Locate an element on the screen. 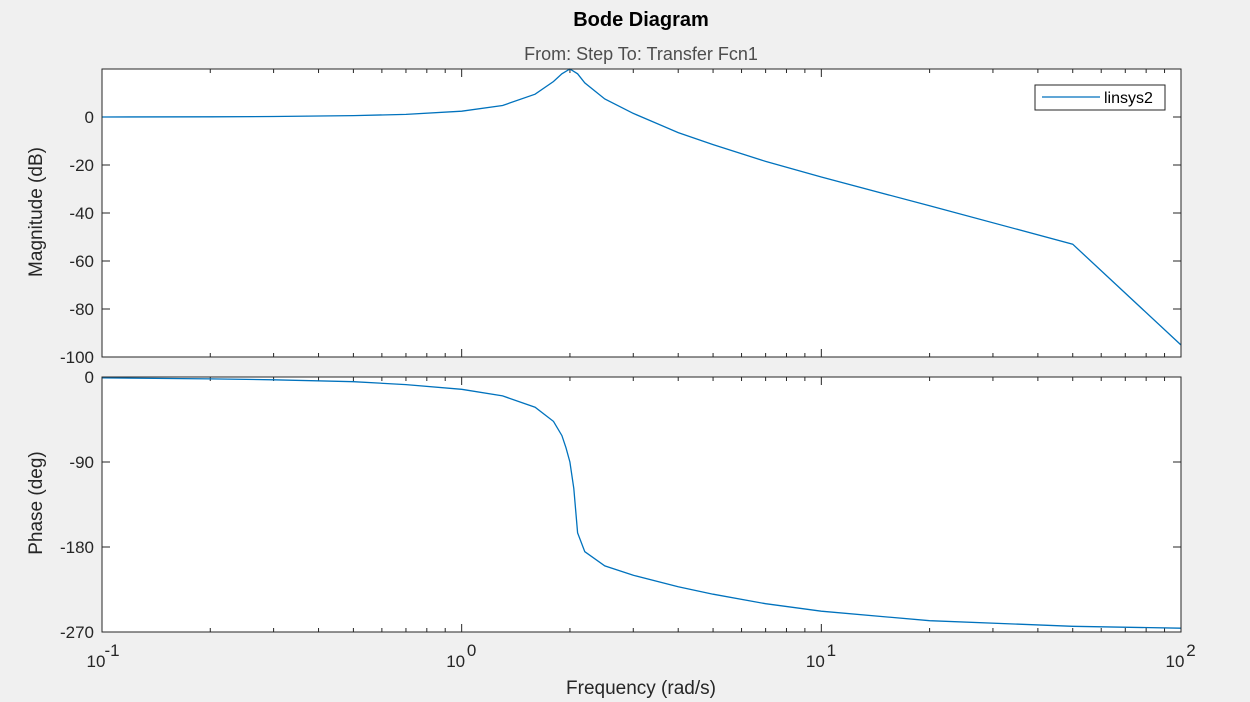  phase-y-tick-label: -270 is located at coordinates (77, 632).